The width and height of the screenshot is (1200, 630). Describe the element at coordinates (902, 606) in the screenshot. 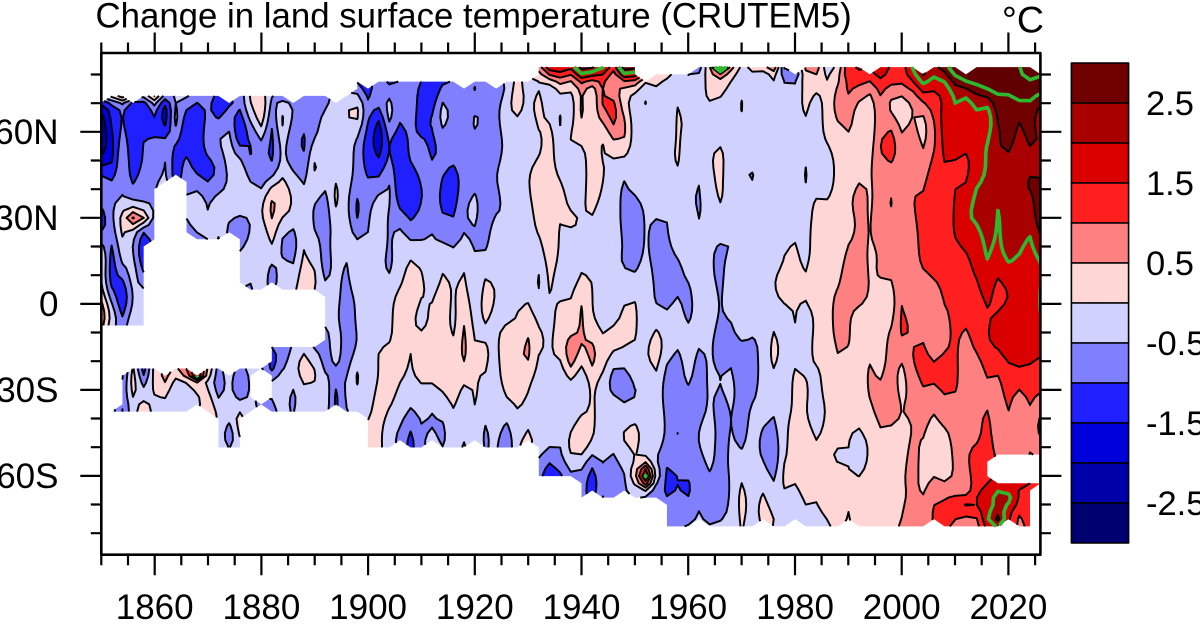

I see `svg-text: 2000` at that location.